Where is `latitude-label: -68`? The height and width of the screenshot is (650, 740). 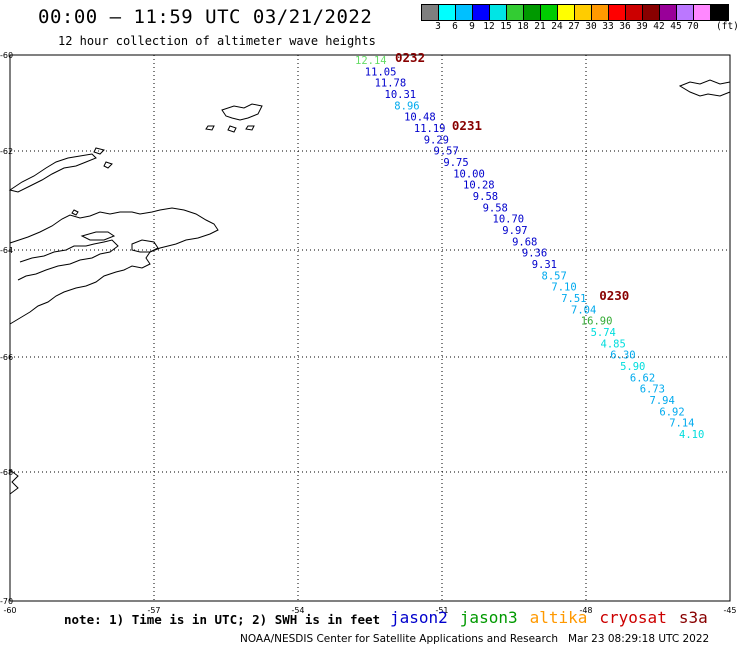
latitude-label: -68 is located at coordinates (6, 472).